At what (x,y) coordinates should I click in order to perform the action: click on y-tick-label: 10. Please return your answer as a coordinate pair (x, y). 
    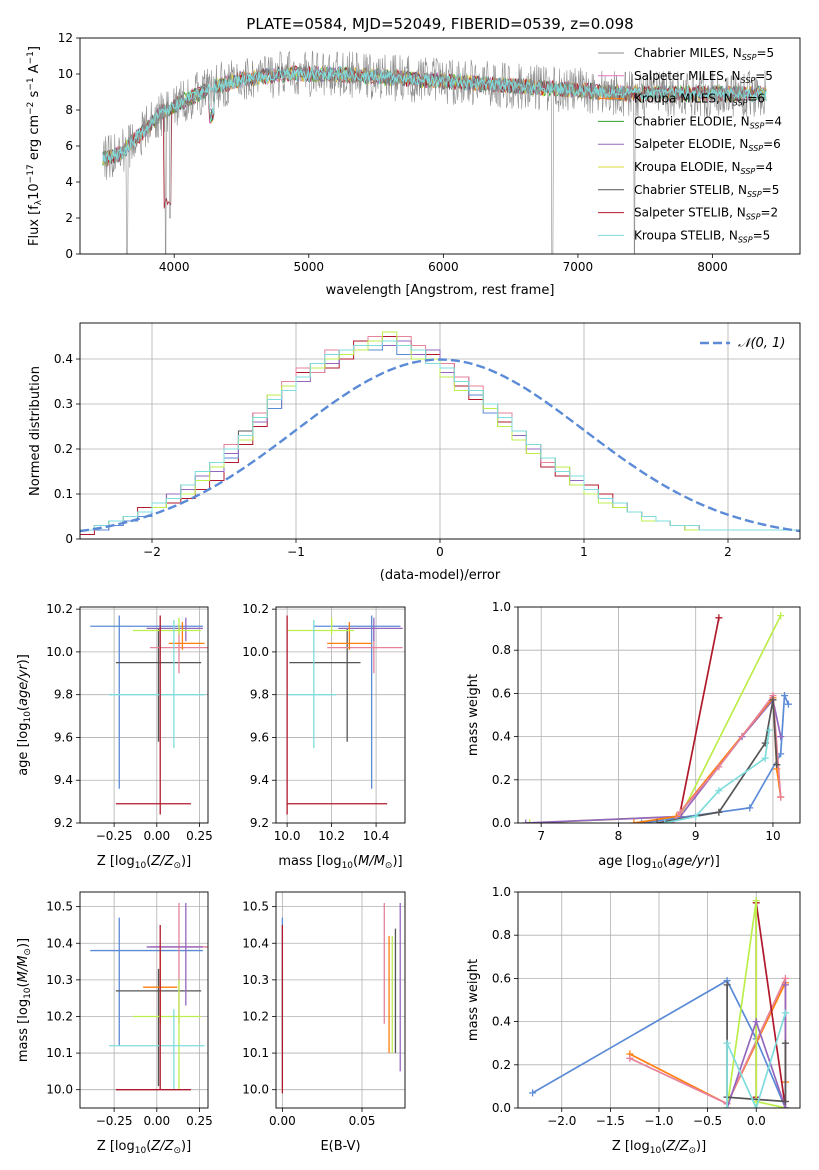
    Looking at the image, I should click on (65, 74).